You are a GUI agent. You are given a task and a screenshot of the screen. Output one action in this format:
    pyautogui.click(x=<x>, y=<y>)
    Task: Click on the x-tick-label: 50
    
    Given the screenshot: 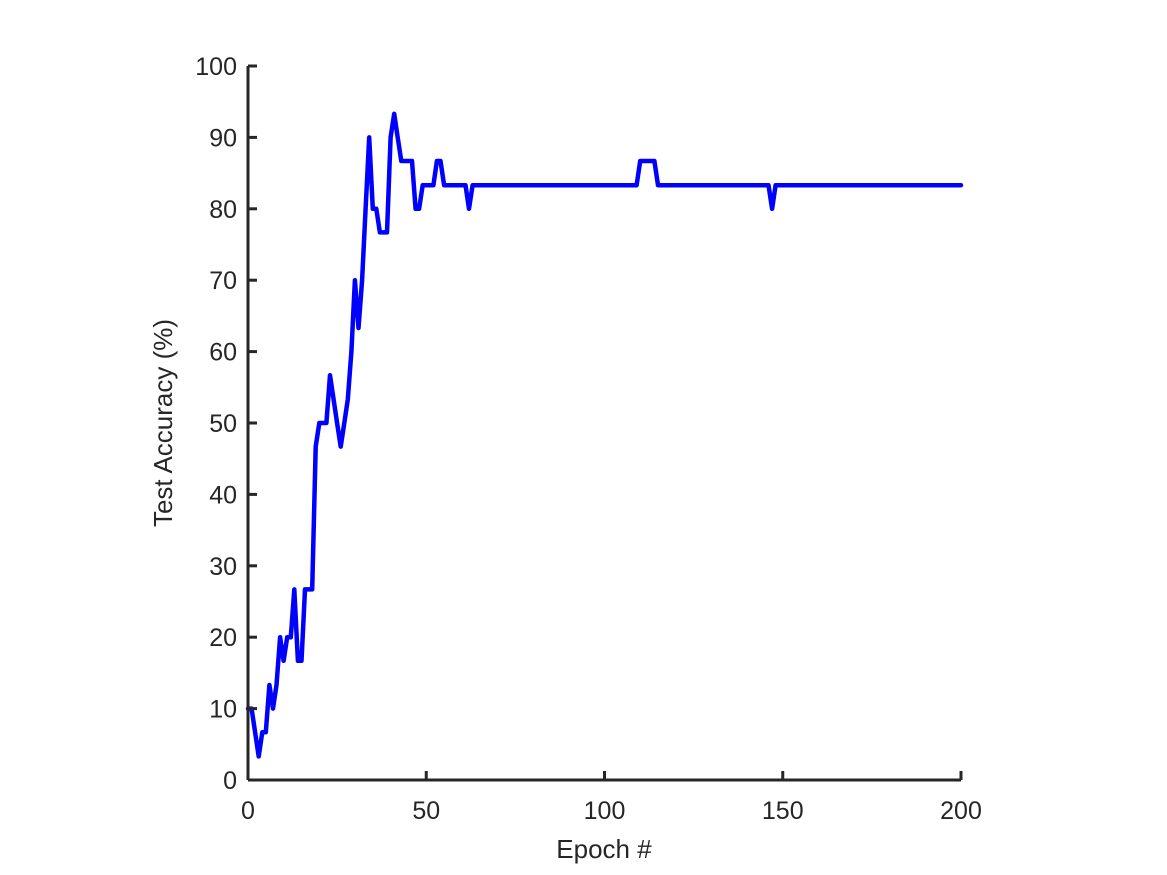 What is the action you would take?
    pyautogui.click(x=426, y=811)
    